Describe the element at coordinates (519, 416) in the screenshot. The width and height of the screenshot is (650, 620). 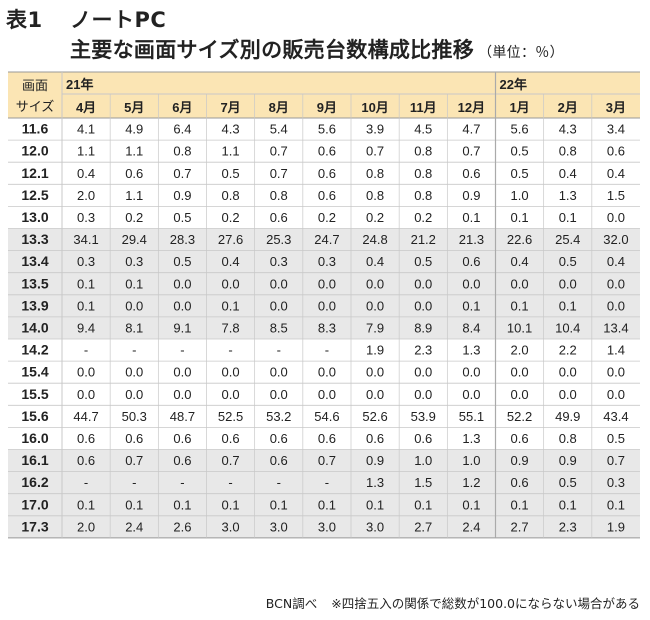
I see `cell-value: 52.2` at that location.